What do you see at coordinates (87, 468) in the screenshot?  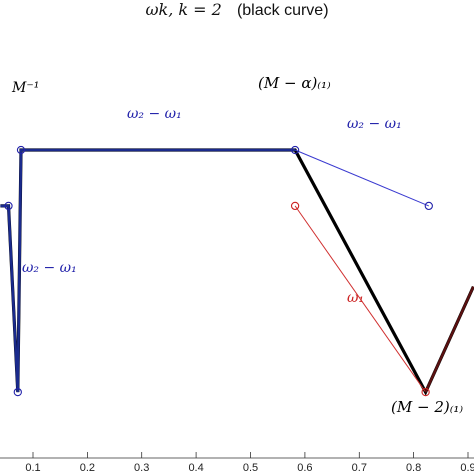 I see `x-tick-label: 0.2` at bounding box center [87, 468].